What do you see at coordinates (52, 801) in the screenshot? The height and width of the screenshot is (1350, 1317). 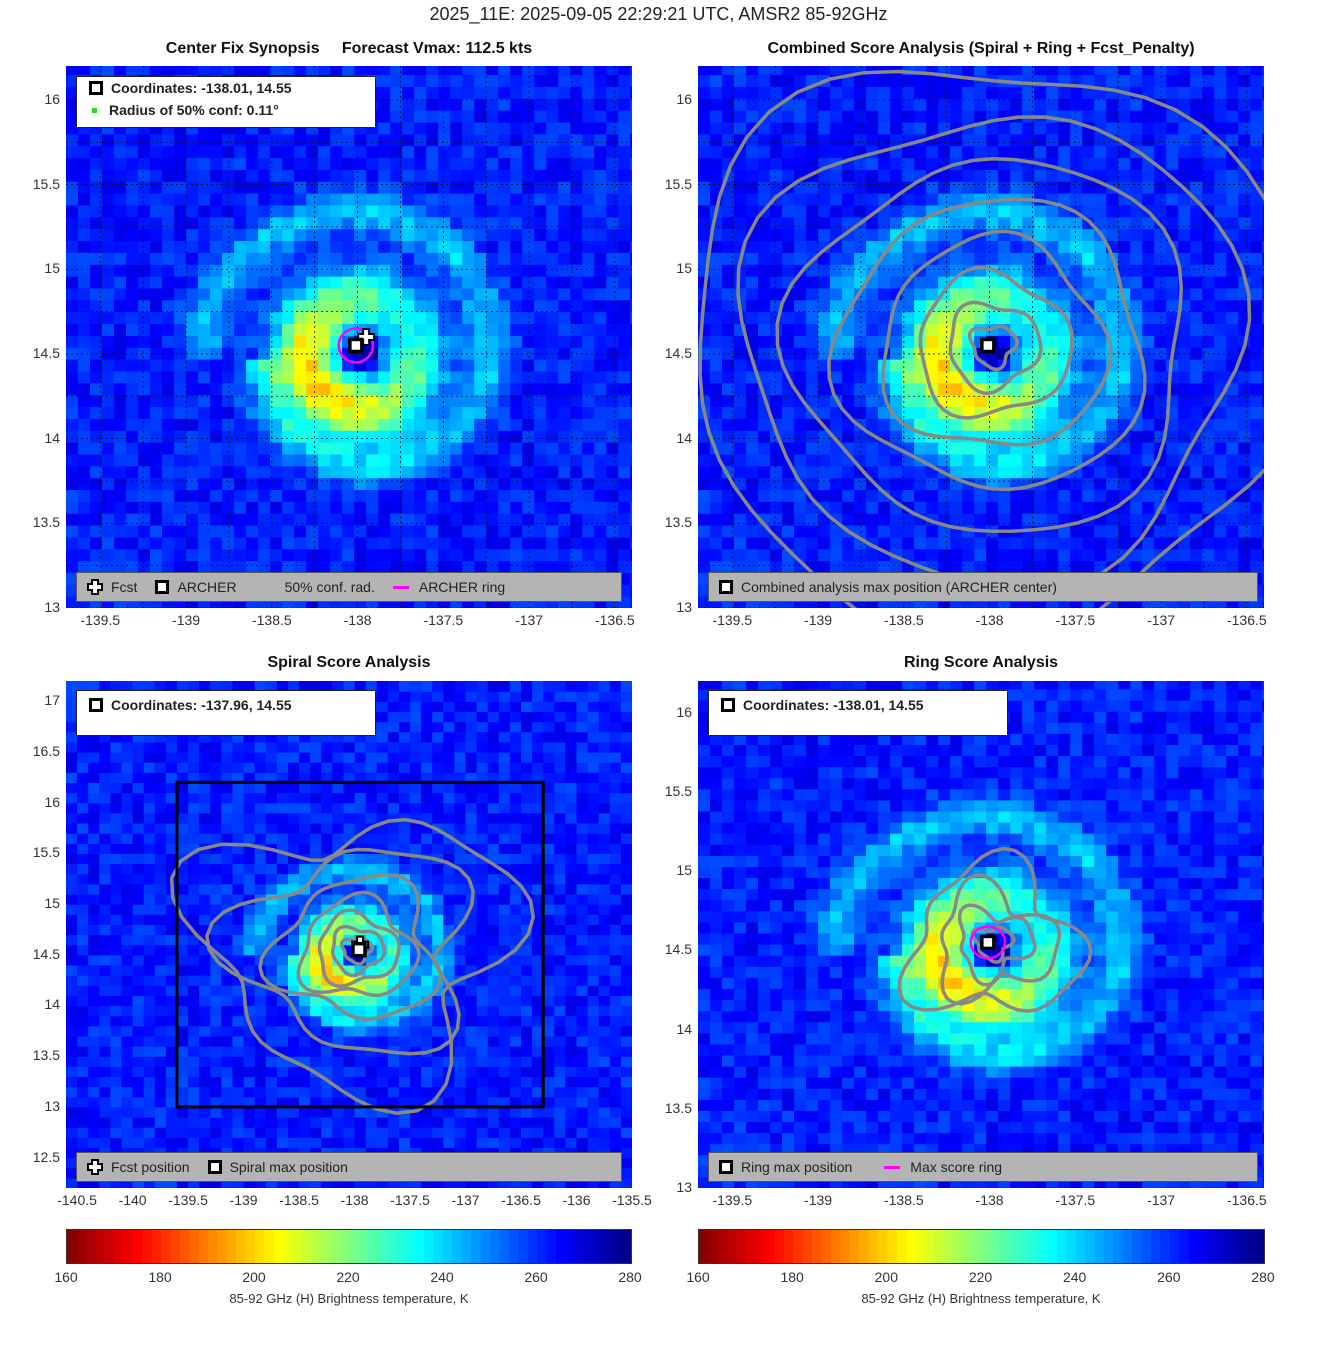 I see `y-tick-label: 16` at bounding box center [52, 801].